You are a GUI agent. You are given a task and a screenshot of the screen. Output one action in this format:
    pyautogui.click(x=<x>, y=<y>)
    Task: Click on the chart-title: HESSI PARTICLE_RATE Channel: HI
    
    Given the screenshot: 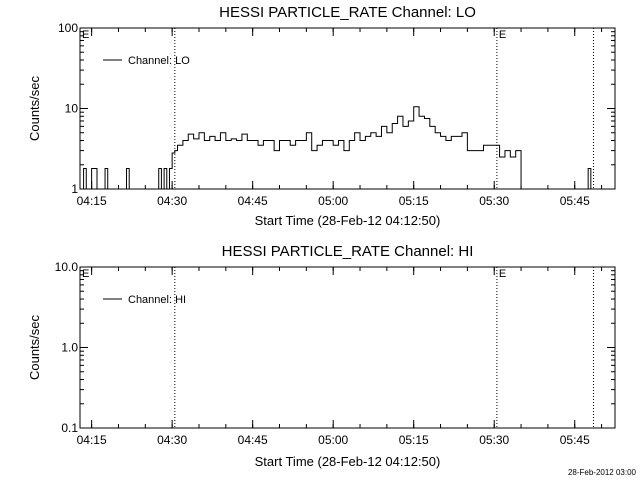 What is the action you would take?
    pyautogui.click(x=348, y=251)
    